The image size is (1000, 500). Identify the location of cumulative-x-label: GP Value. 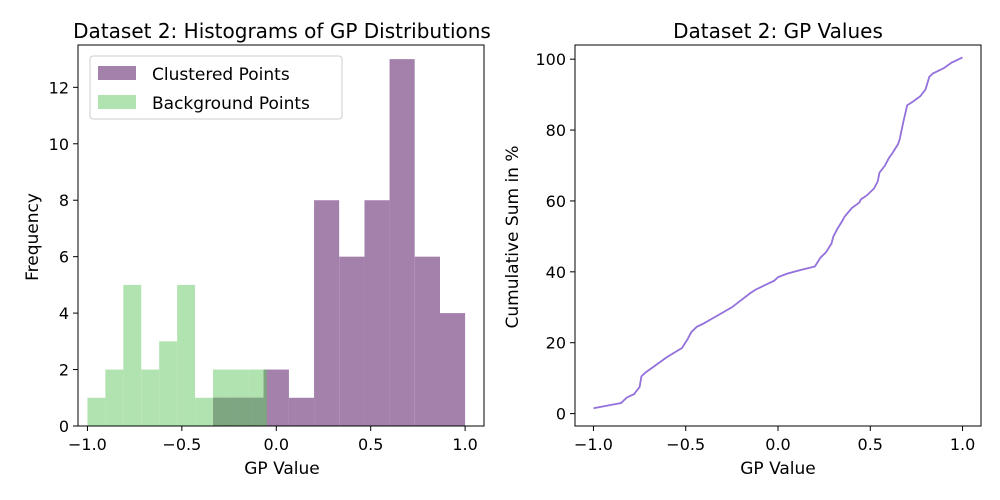
(778, 469).